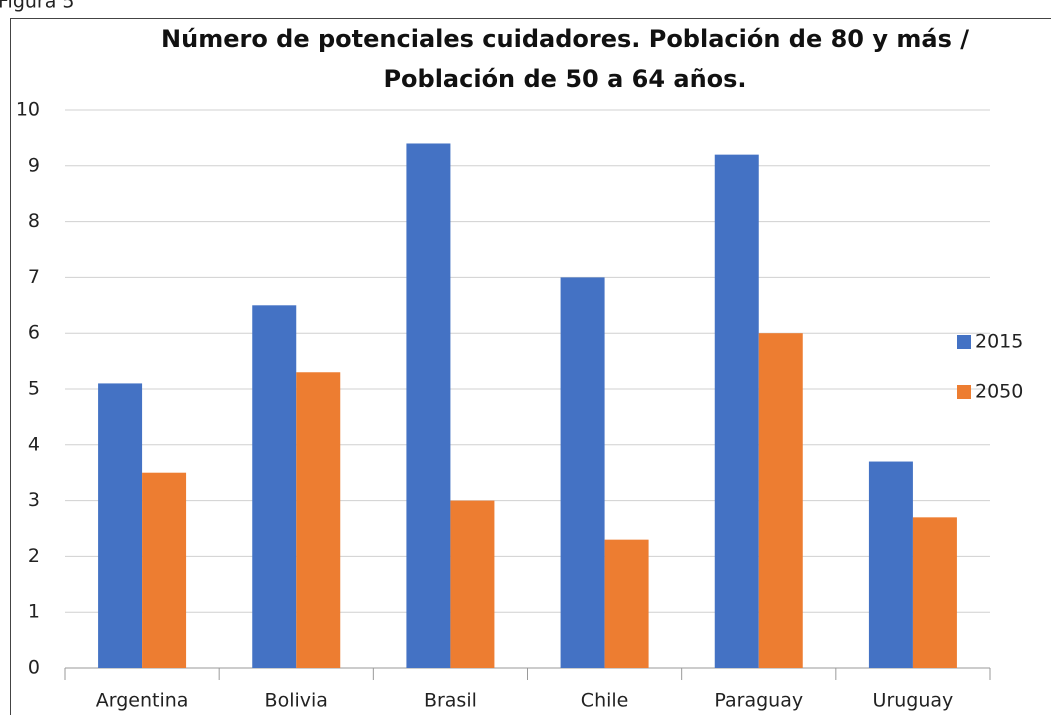  Describe the element at coordinates (296, 701) in the screenshot. I see `x-tick-label: Bolivia` at that location.